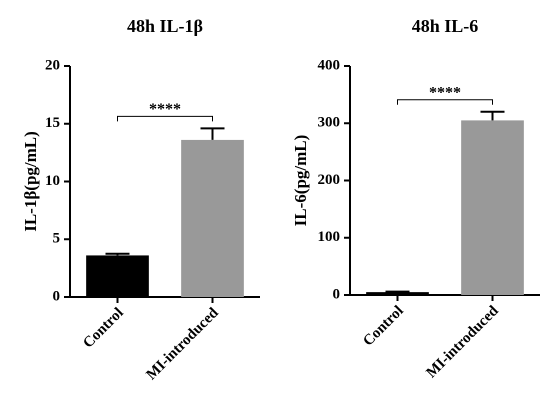 This screenshot has width=554, height=415. Describe the element at coordinates (329, 123) in the screenshot. I see `y-tick-label: 300` at that location.